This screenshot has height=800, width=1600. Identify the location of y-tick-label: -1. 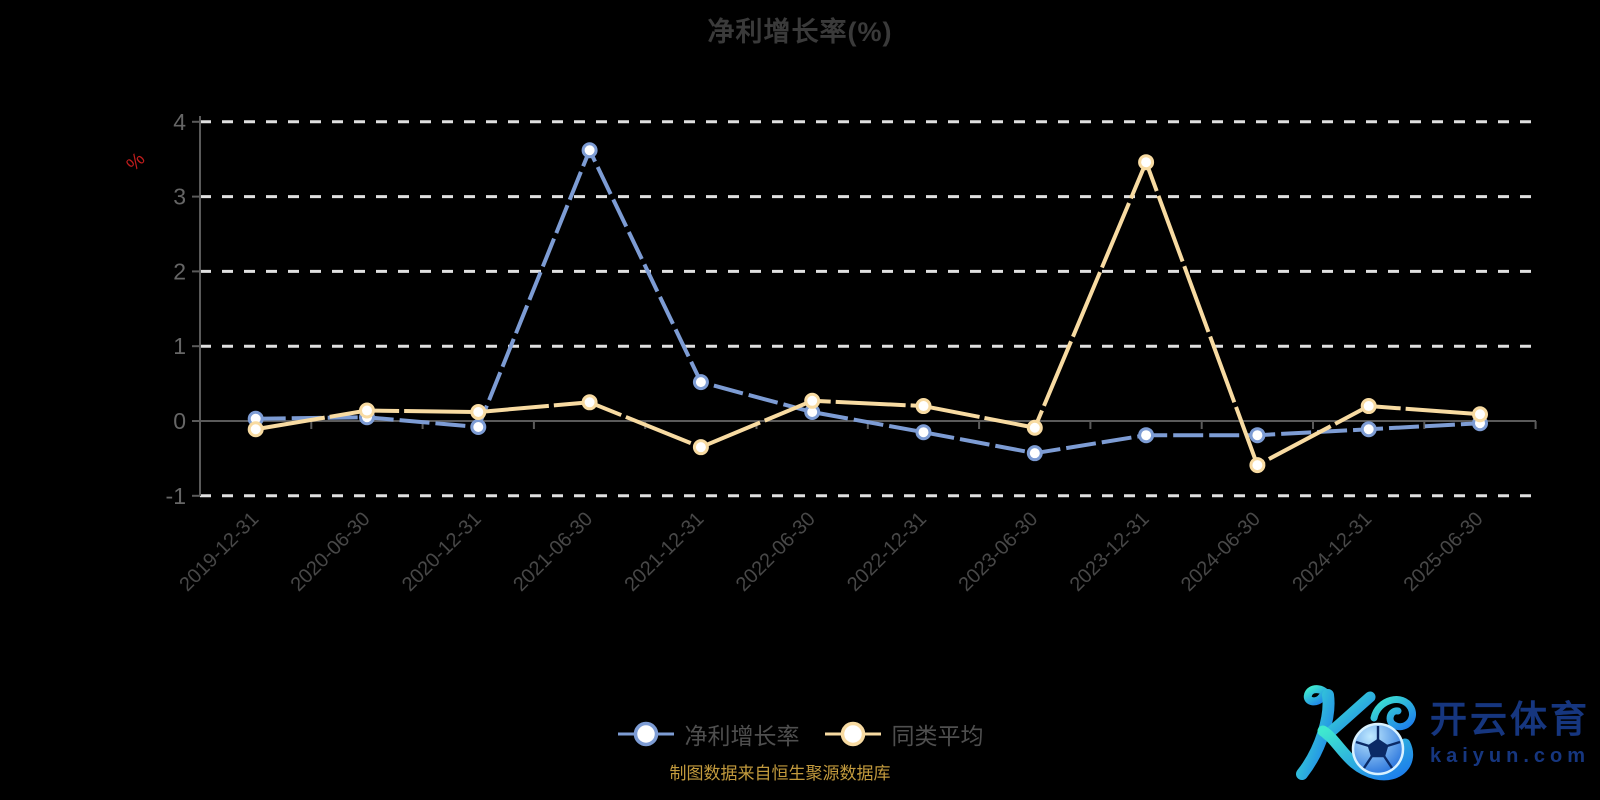
(176, 496).